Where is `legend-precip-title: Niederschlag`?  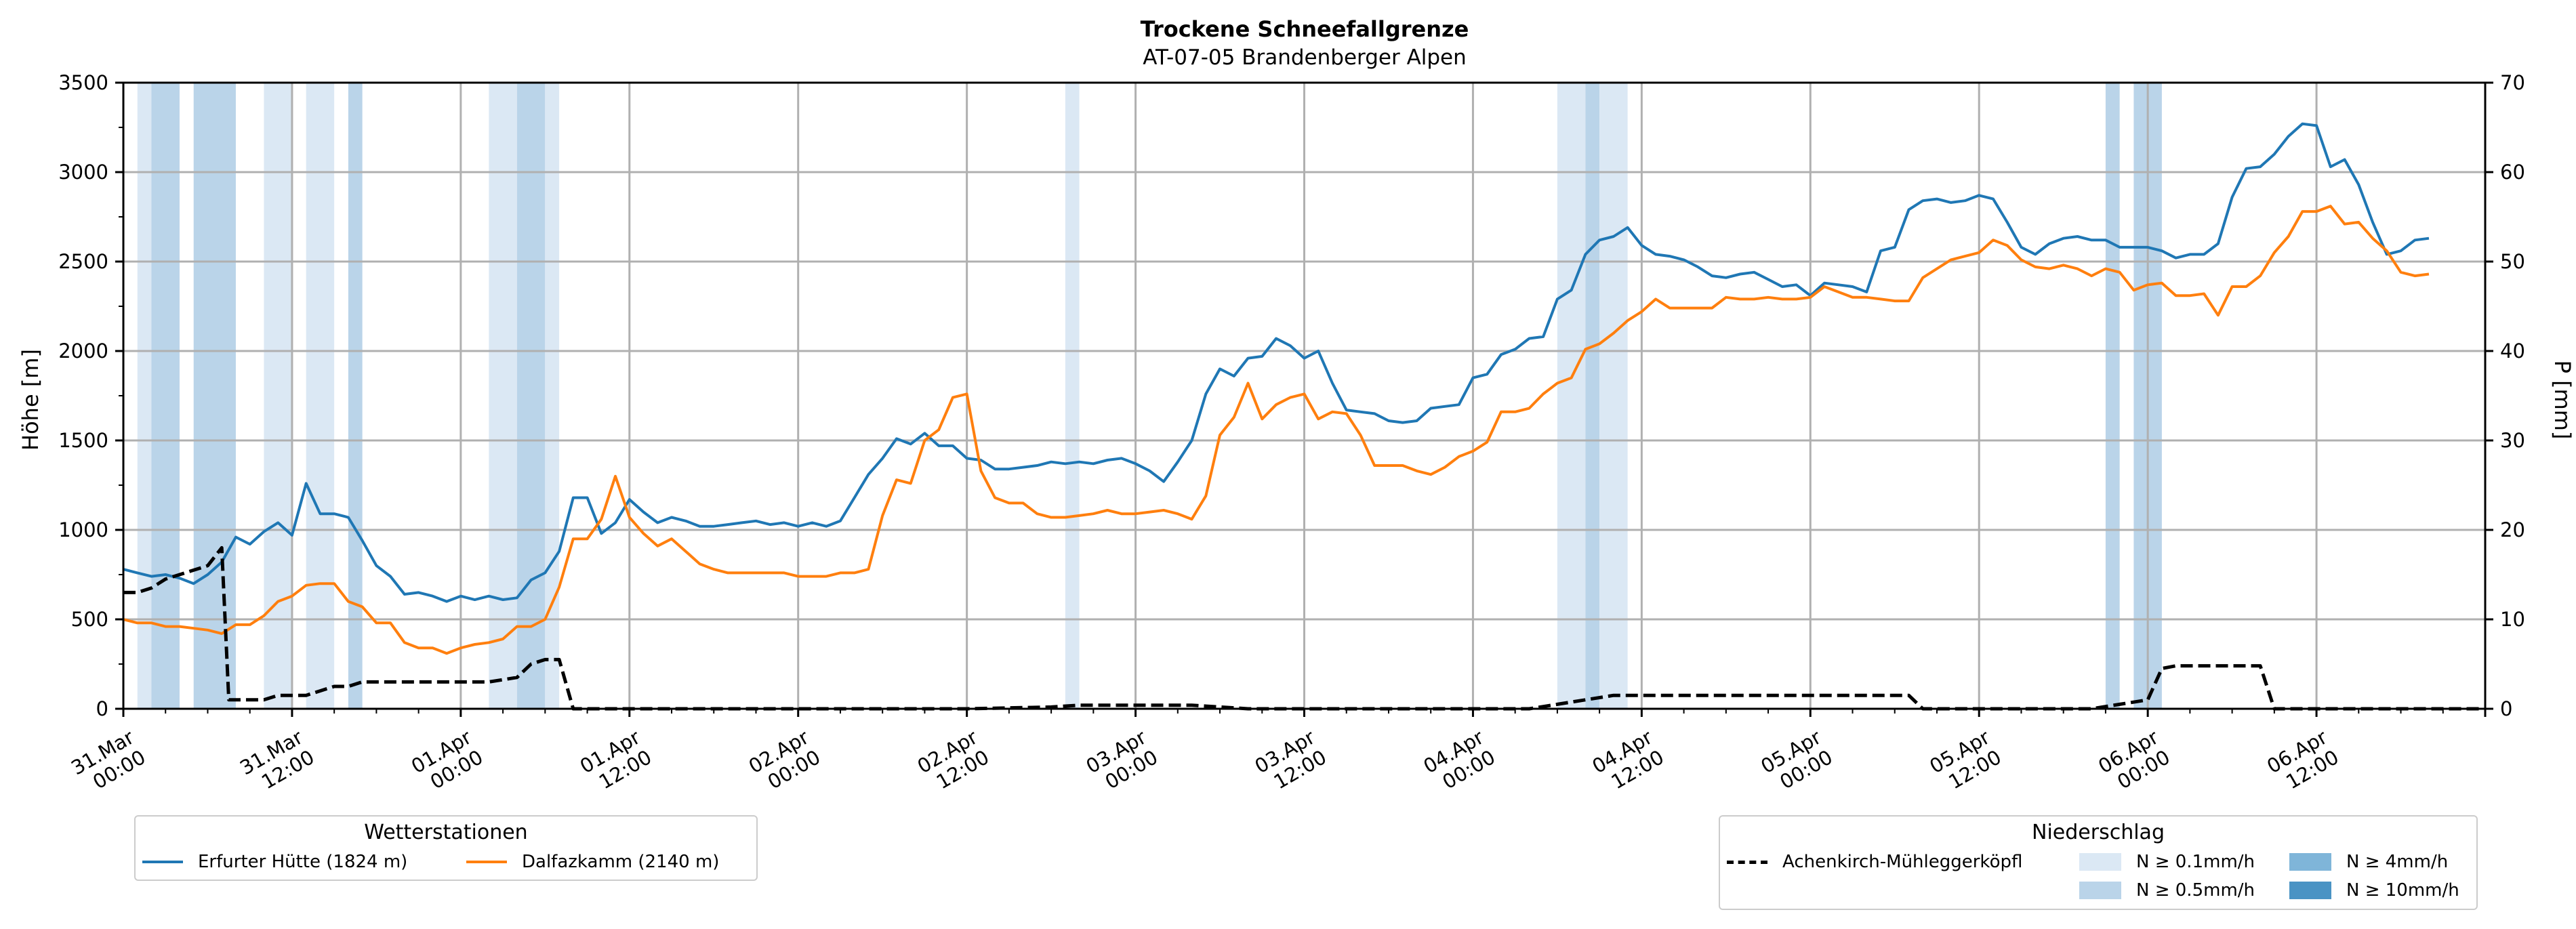
legend-precip-title: Niederschlag is located at coordinates (2099, 832).